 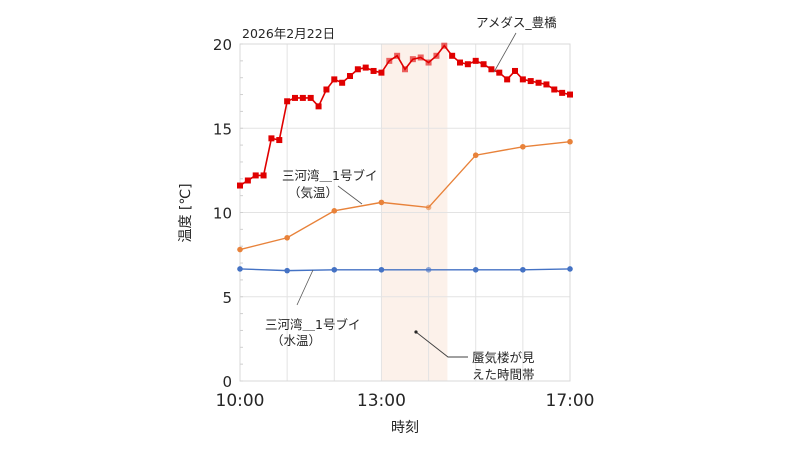 I want to click on mirage-label-line1: 蜃気楼が見, so click(x=503, y=357).